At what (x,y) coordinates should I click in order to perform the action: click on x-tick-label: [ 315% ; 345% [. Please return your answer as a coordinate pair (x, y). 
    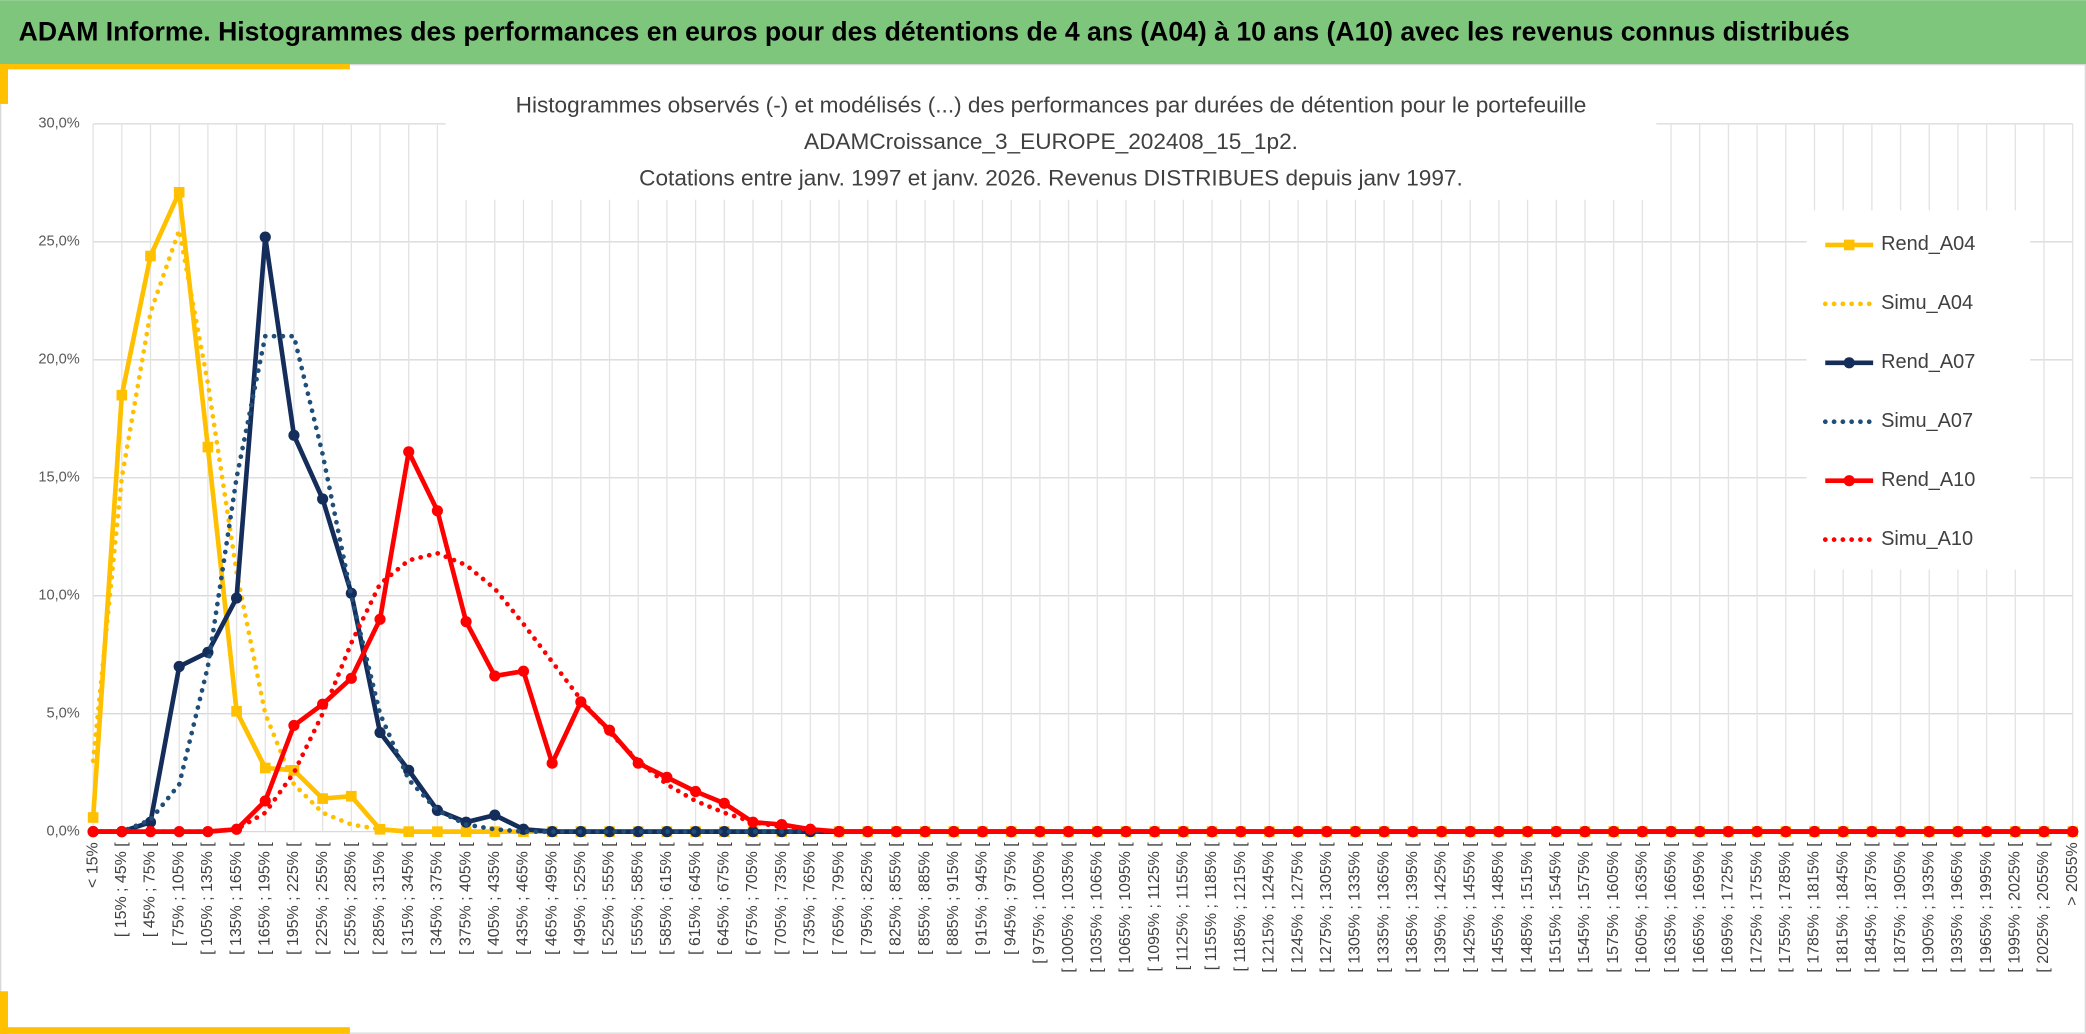
    Looking at the image, I should click on (408, 898).